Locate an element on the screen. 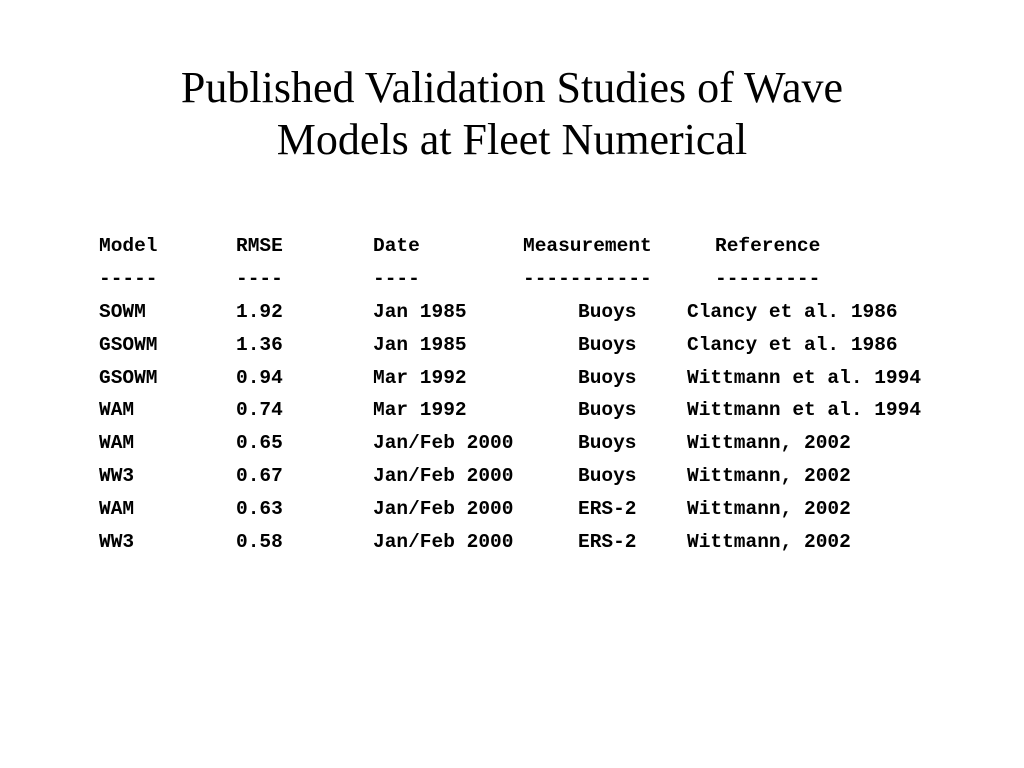 This screenshot has height=768, width=1024. cell-rmse: 1.92 is located at coordinates (259, 311).